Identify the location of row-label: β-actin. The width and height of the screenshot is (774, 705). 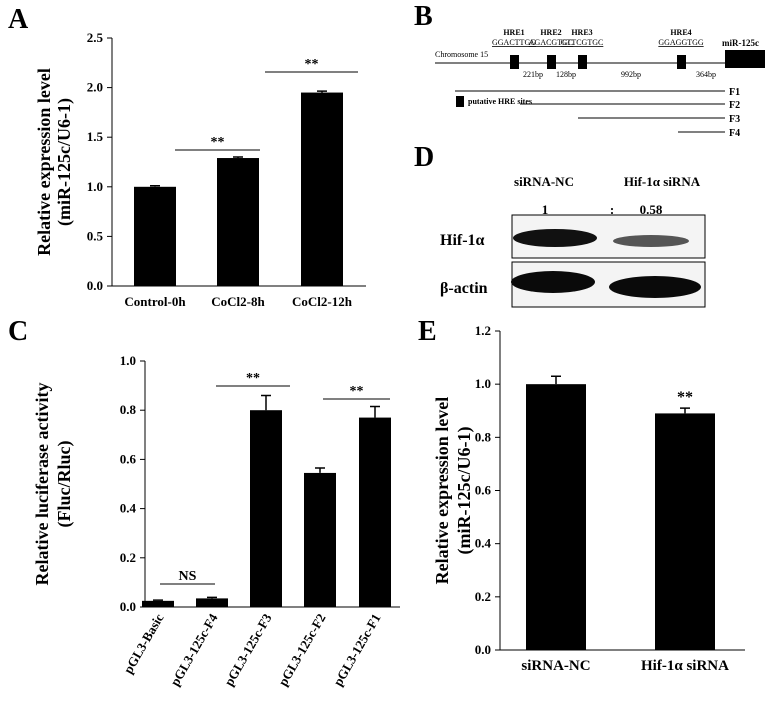
(464, 288).